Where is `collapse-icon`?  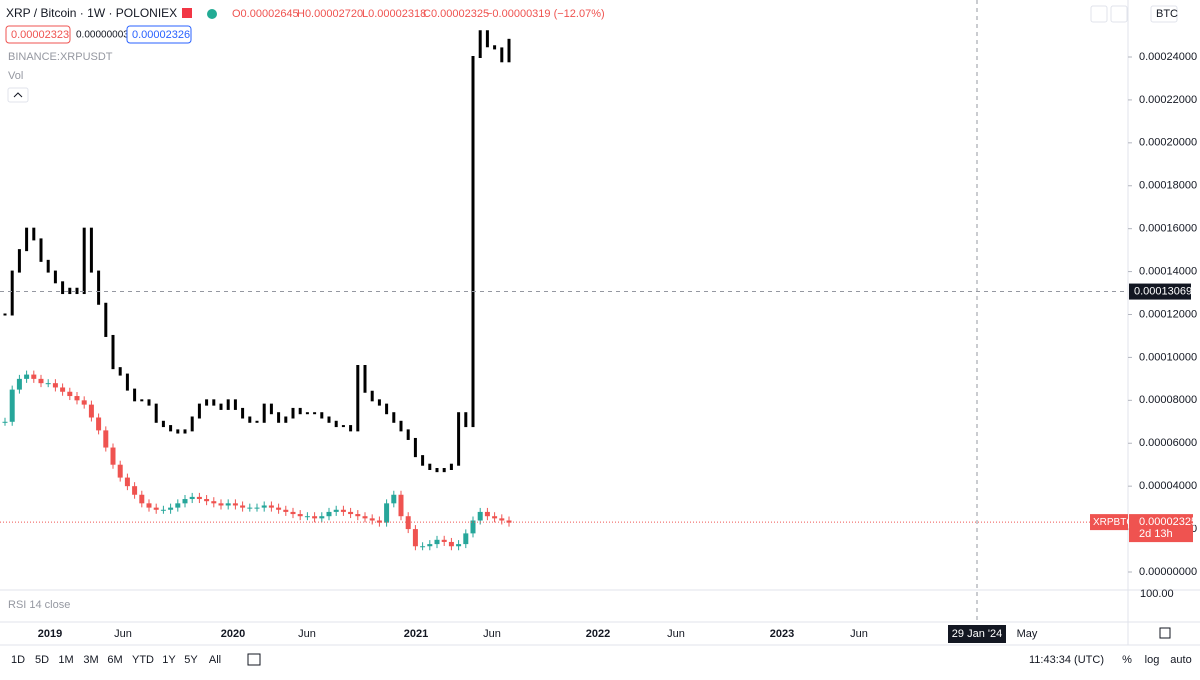
collapse-icon is located at coordinates (18, 95).